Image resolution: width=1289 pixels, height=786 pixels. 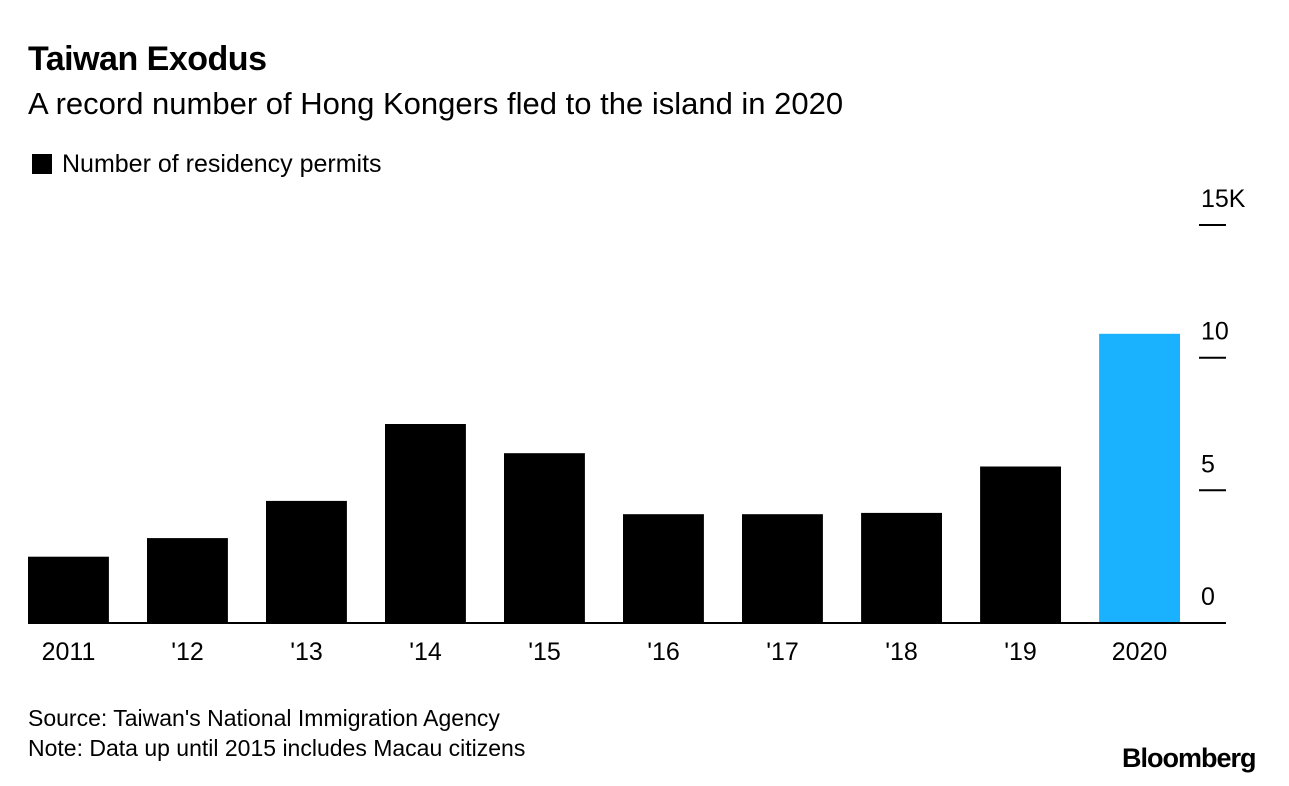 I want to click on y-tick-label-2: 10, so click(x=1215, y=332).